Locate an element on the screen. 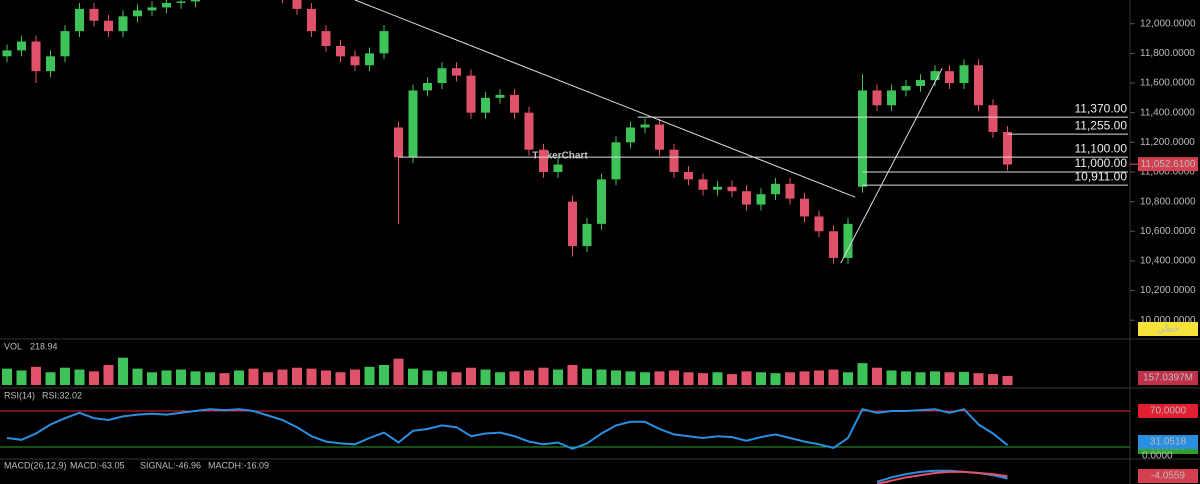 The image size is (1200, 484). panel-readout: RSI:32.02 is located at coordinates (62, 395).